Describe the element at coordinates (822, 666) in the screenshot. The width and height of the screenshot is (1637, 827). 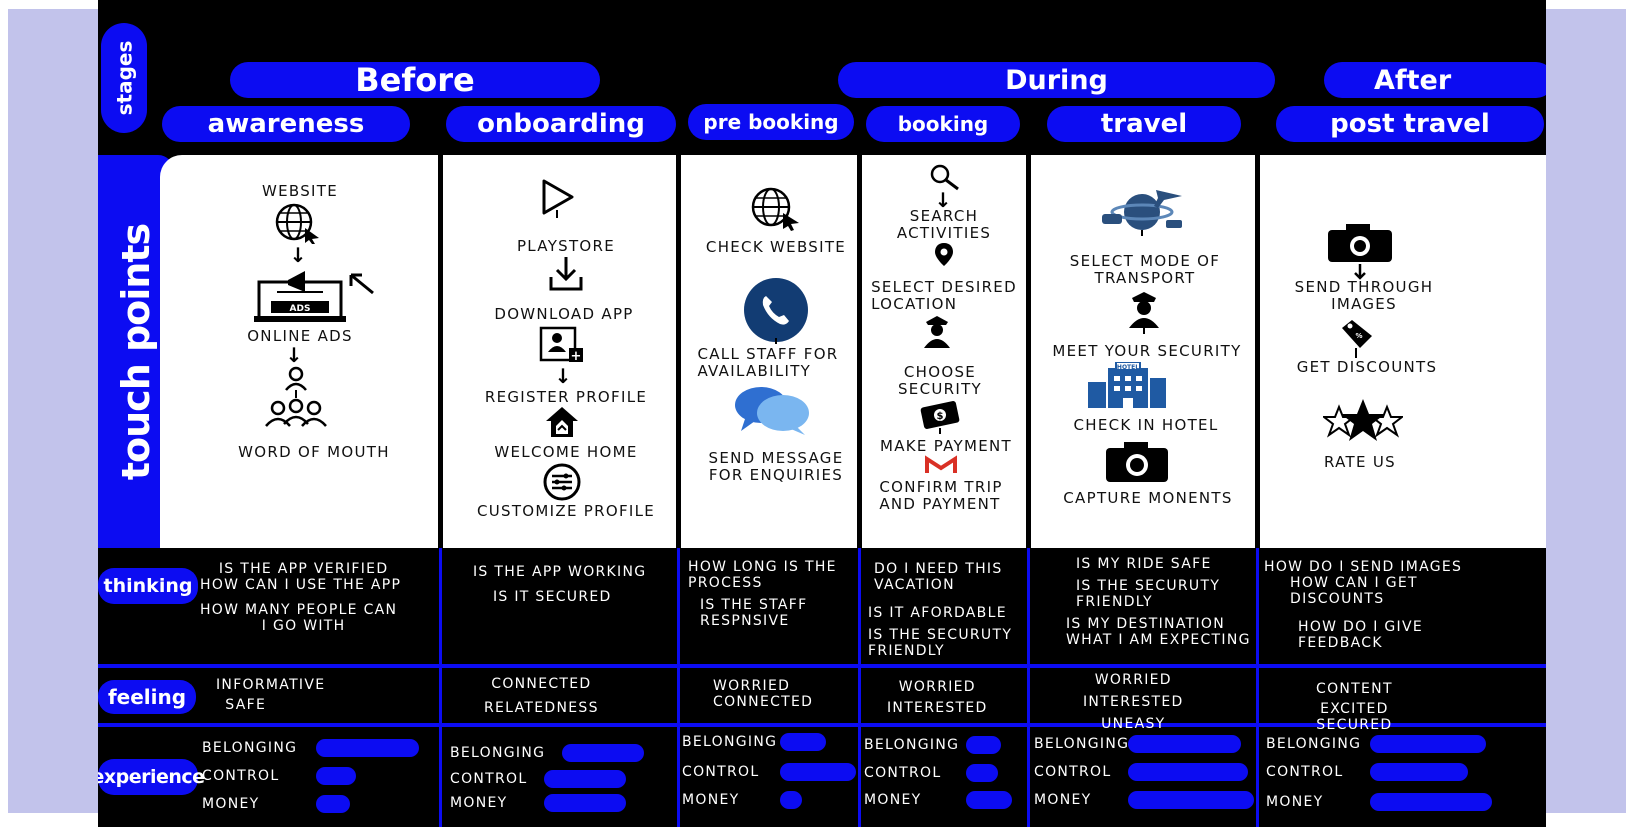
I see `row-divider` at that location.